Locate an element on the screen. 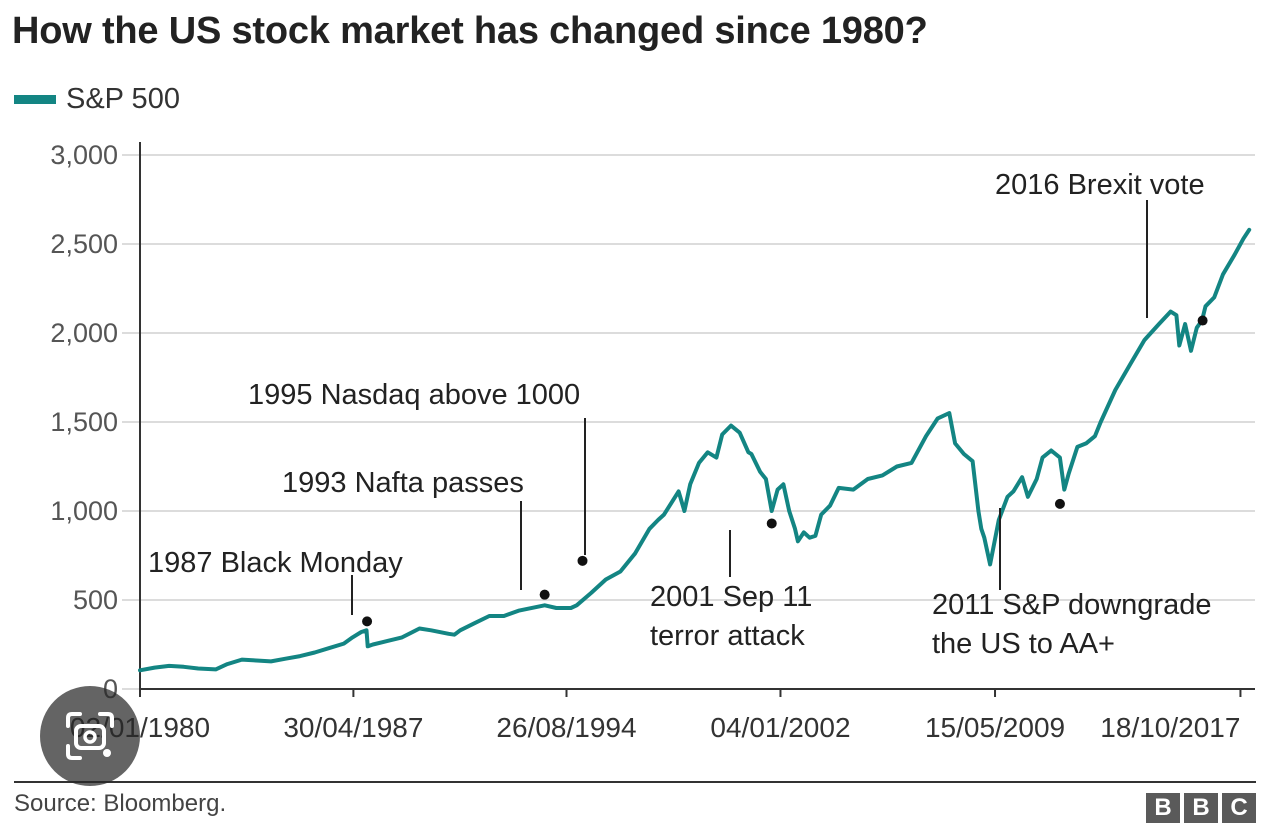 The image size is (1280, 838). camera-lens-glyph is located at coordinates (90, 736).